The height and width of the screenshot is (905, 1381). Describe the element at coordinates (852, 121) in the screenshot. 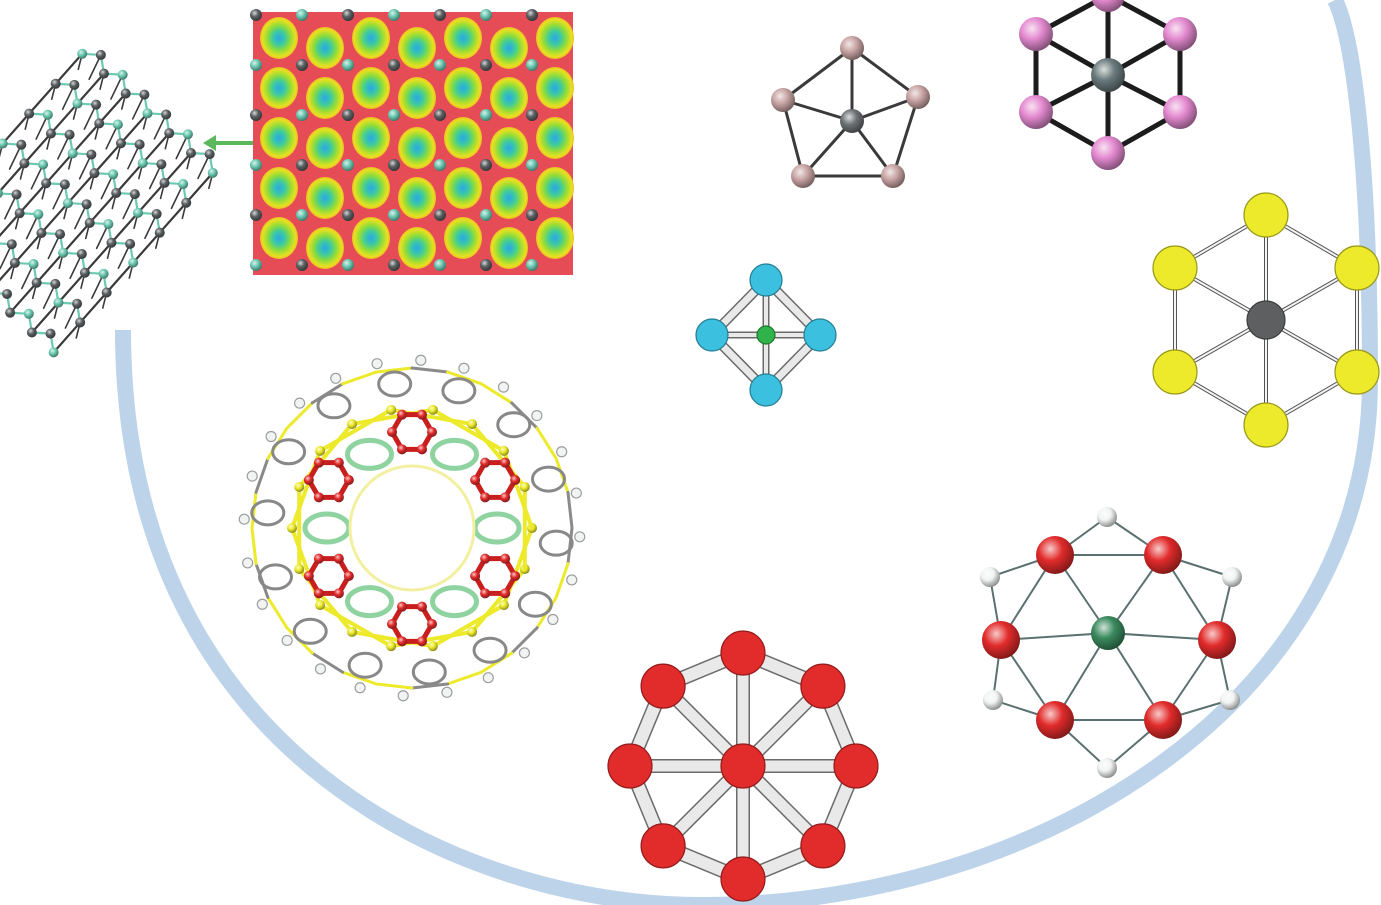

I see `center-atom` at that location.